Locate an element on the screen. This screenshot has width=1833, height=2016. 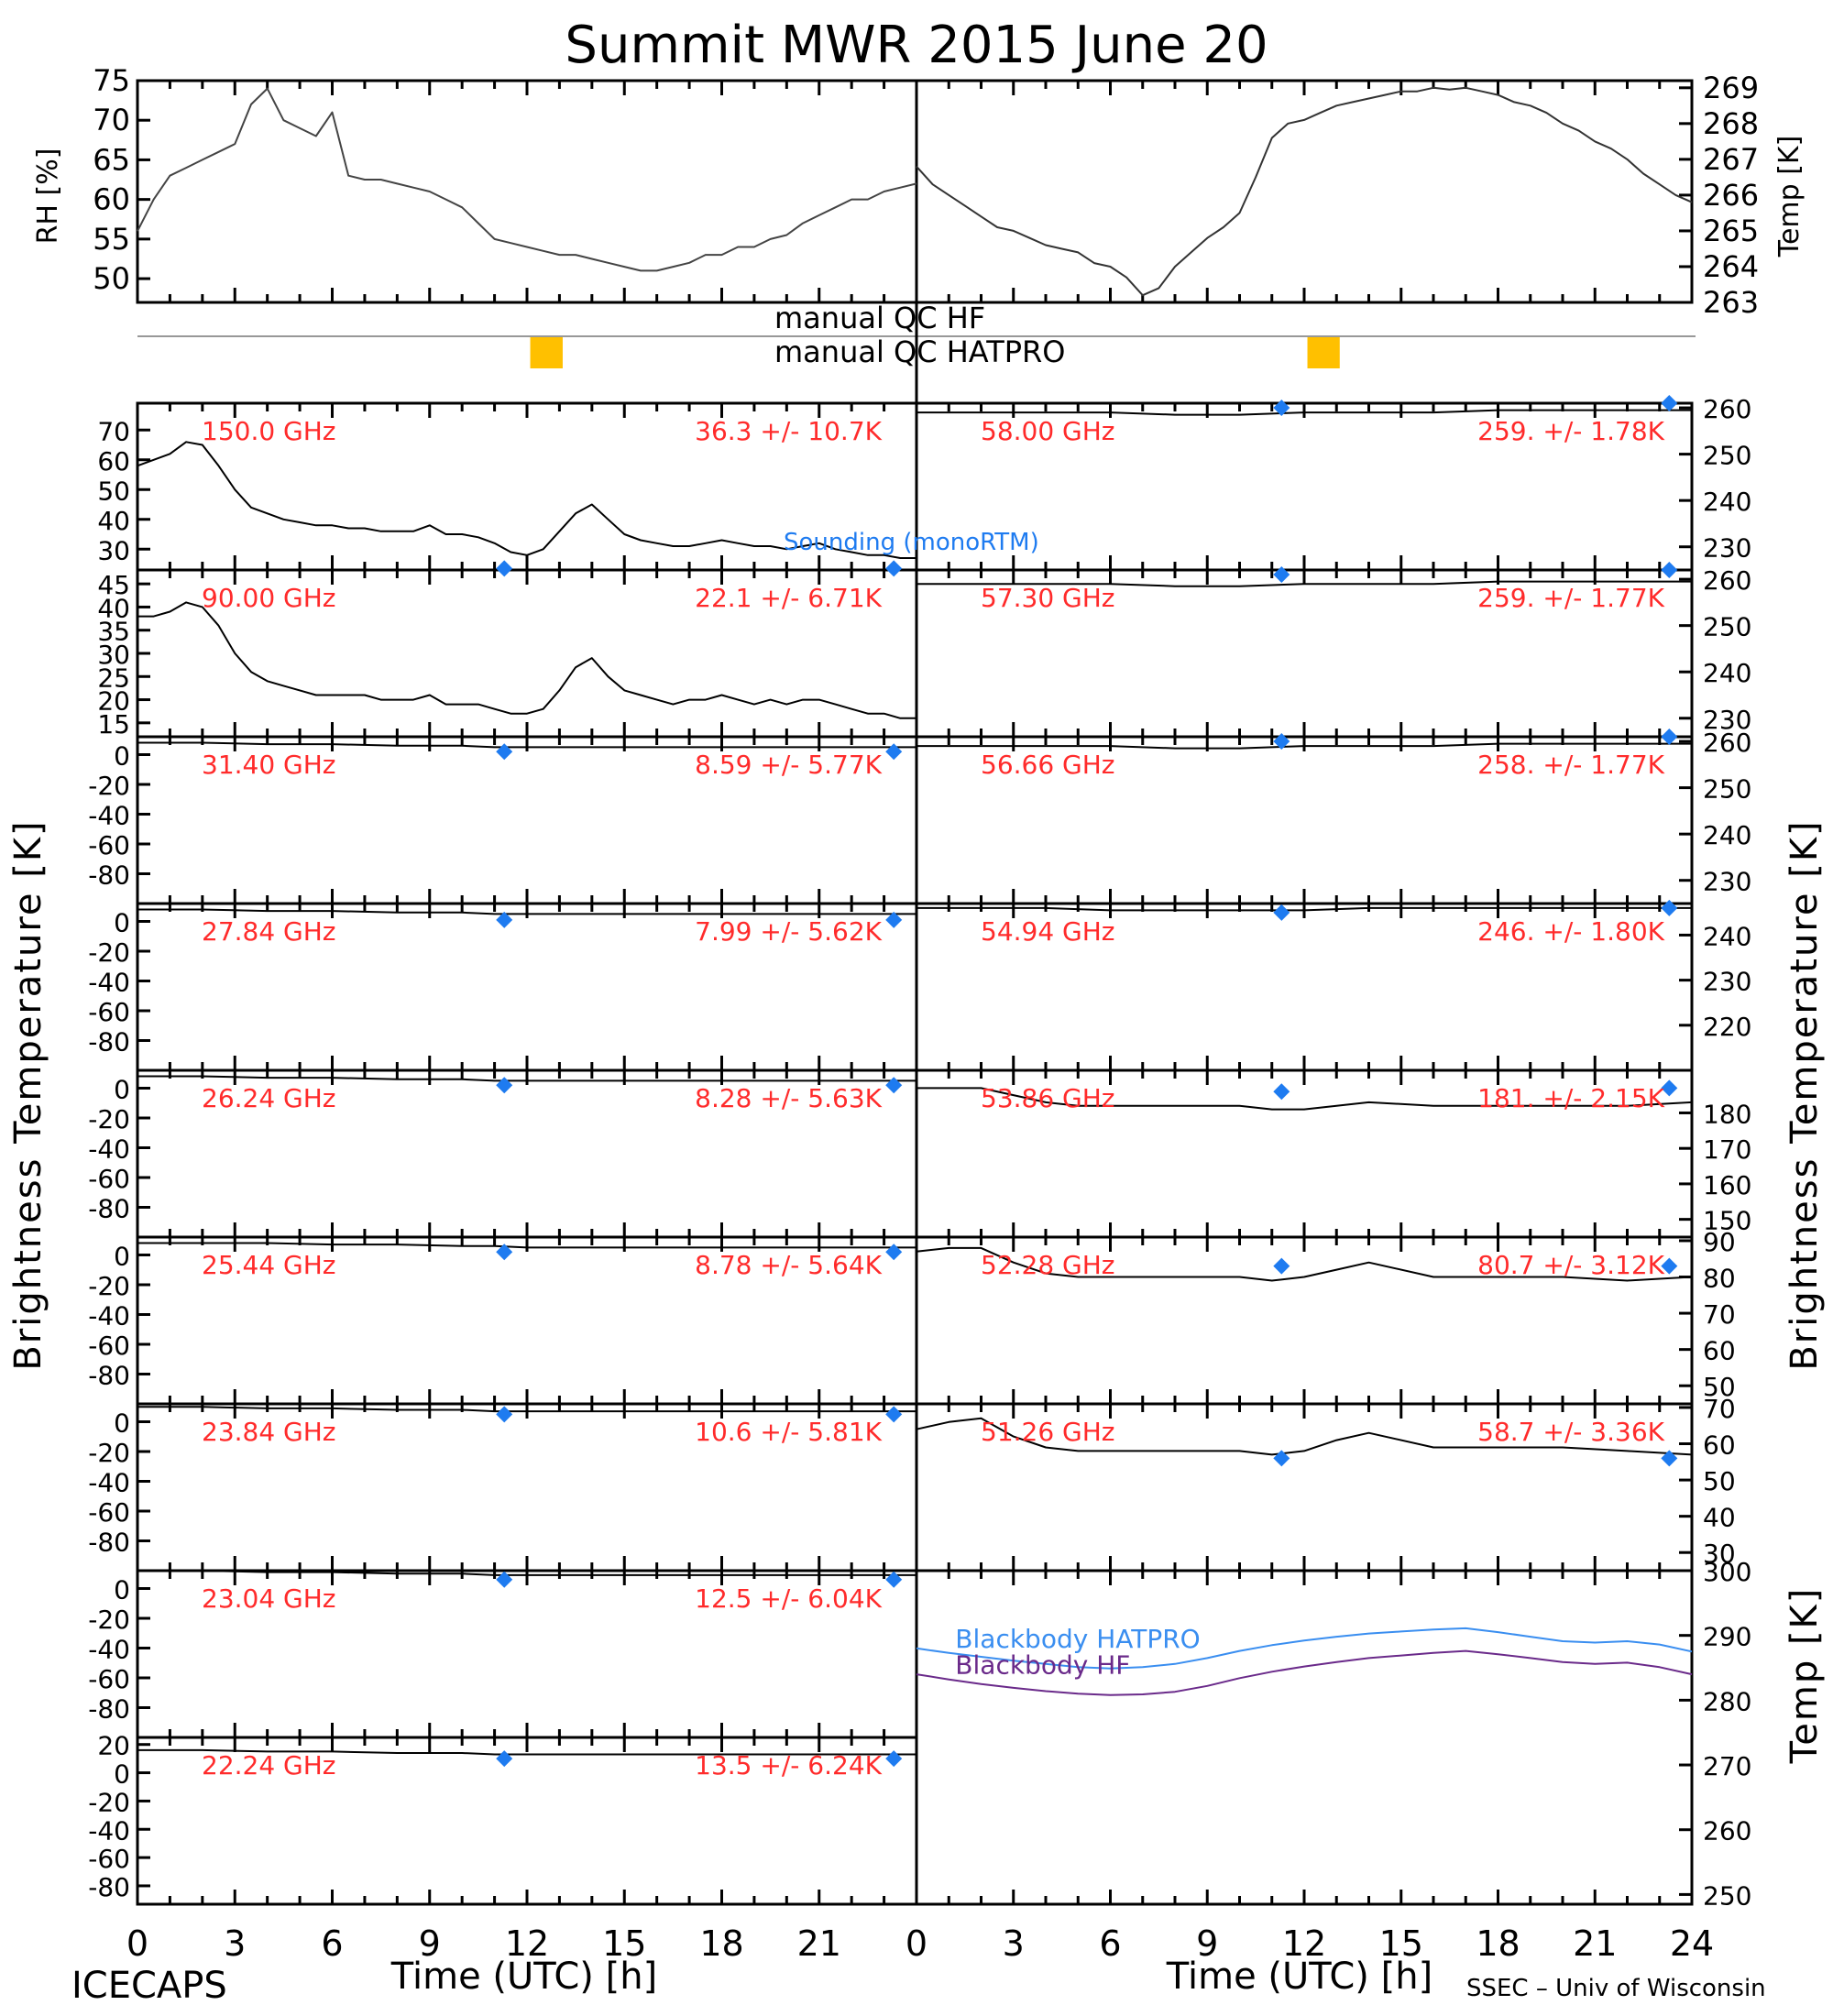
freq-label: 58.00 GHz is located at coordinates (1048, 431).